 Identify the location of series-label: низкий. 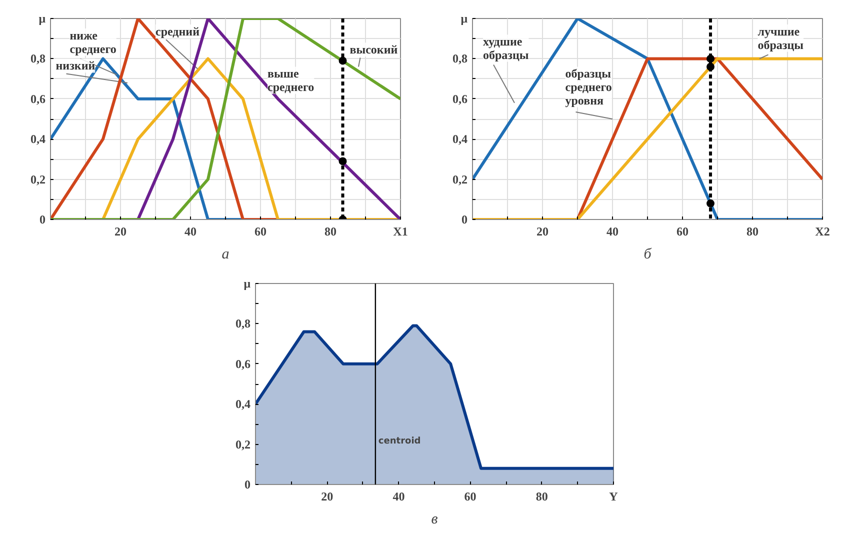
(76, 65).